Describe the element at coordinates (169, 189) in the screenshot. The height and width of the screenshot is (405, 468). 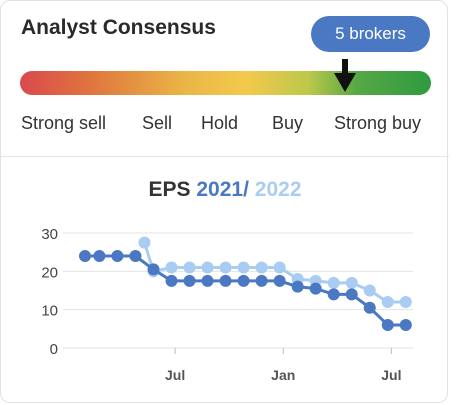
I see `eps-title-label: EPS` at that location.